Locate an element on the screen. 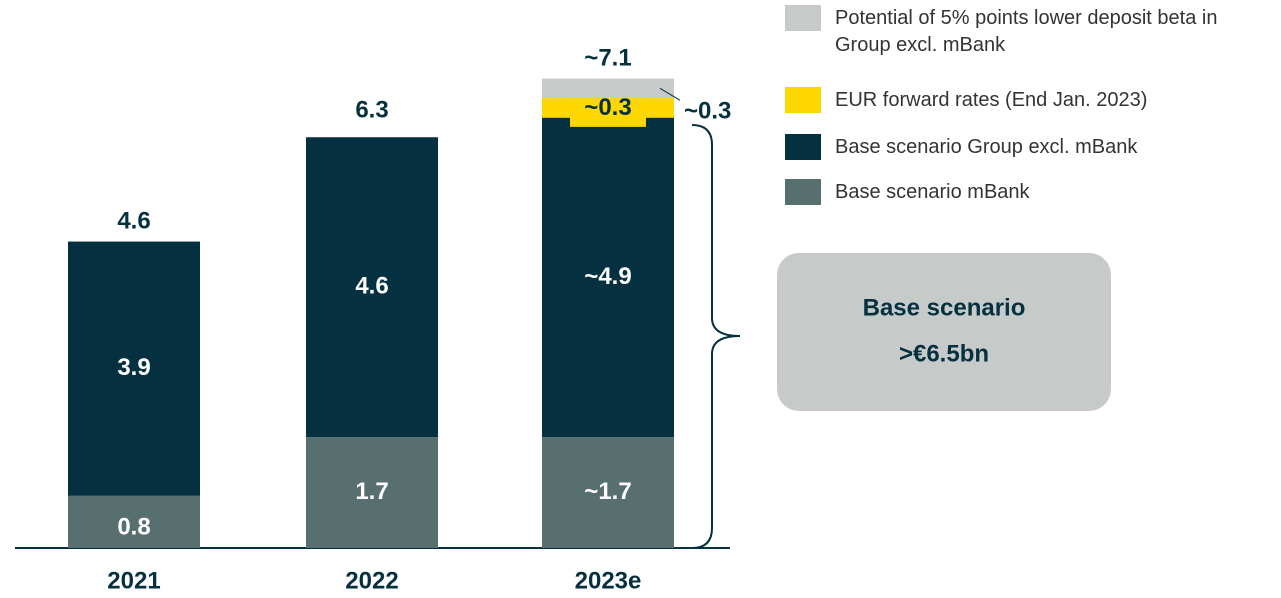  x-tick-label: 2021 is located at coordinates (133, 580).